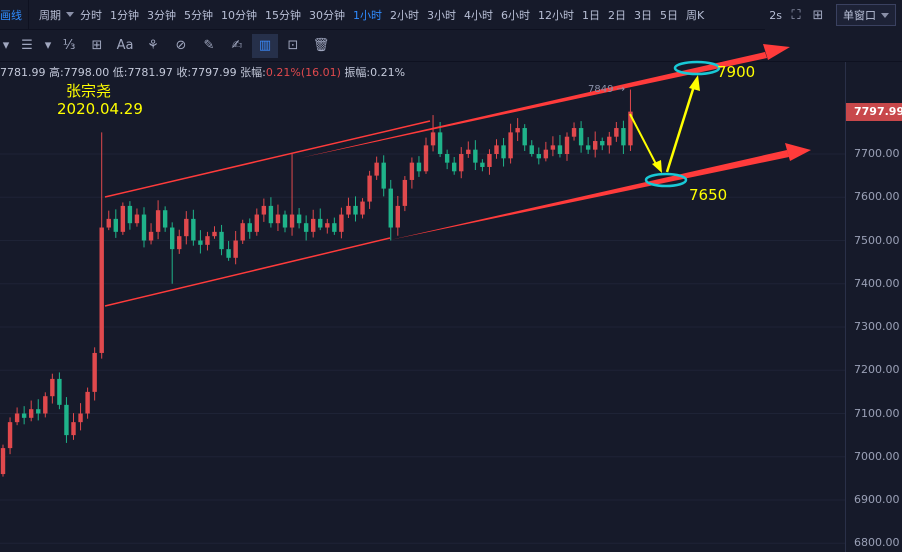 The image size is (902, 552). I want to click on last-price-tag: 7797.99, so click(874, 111).